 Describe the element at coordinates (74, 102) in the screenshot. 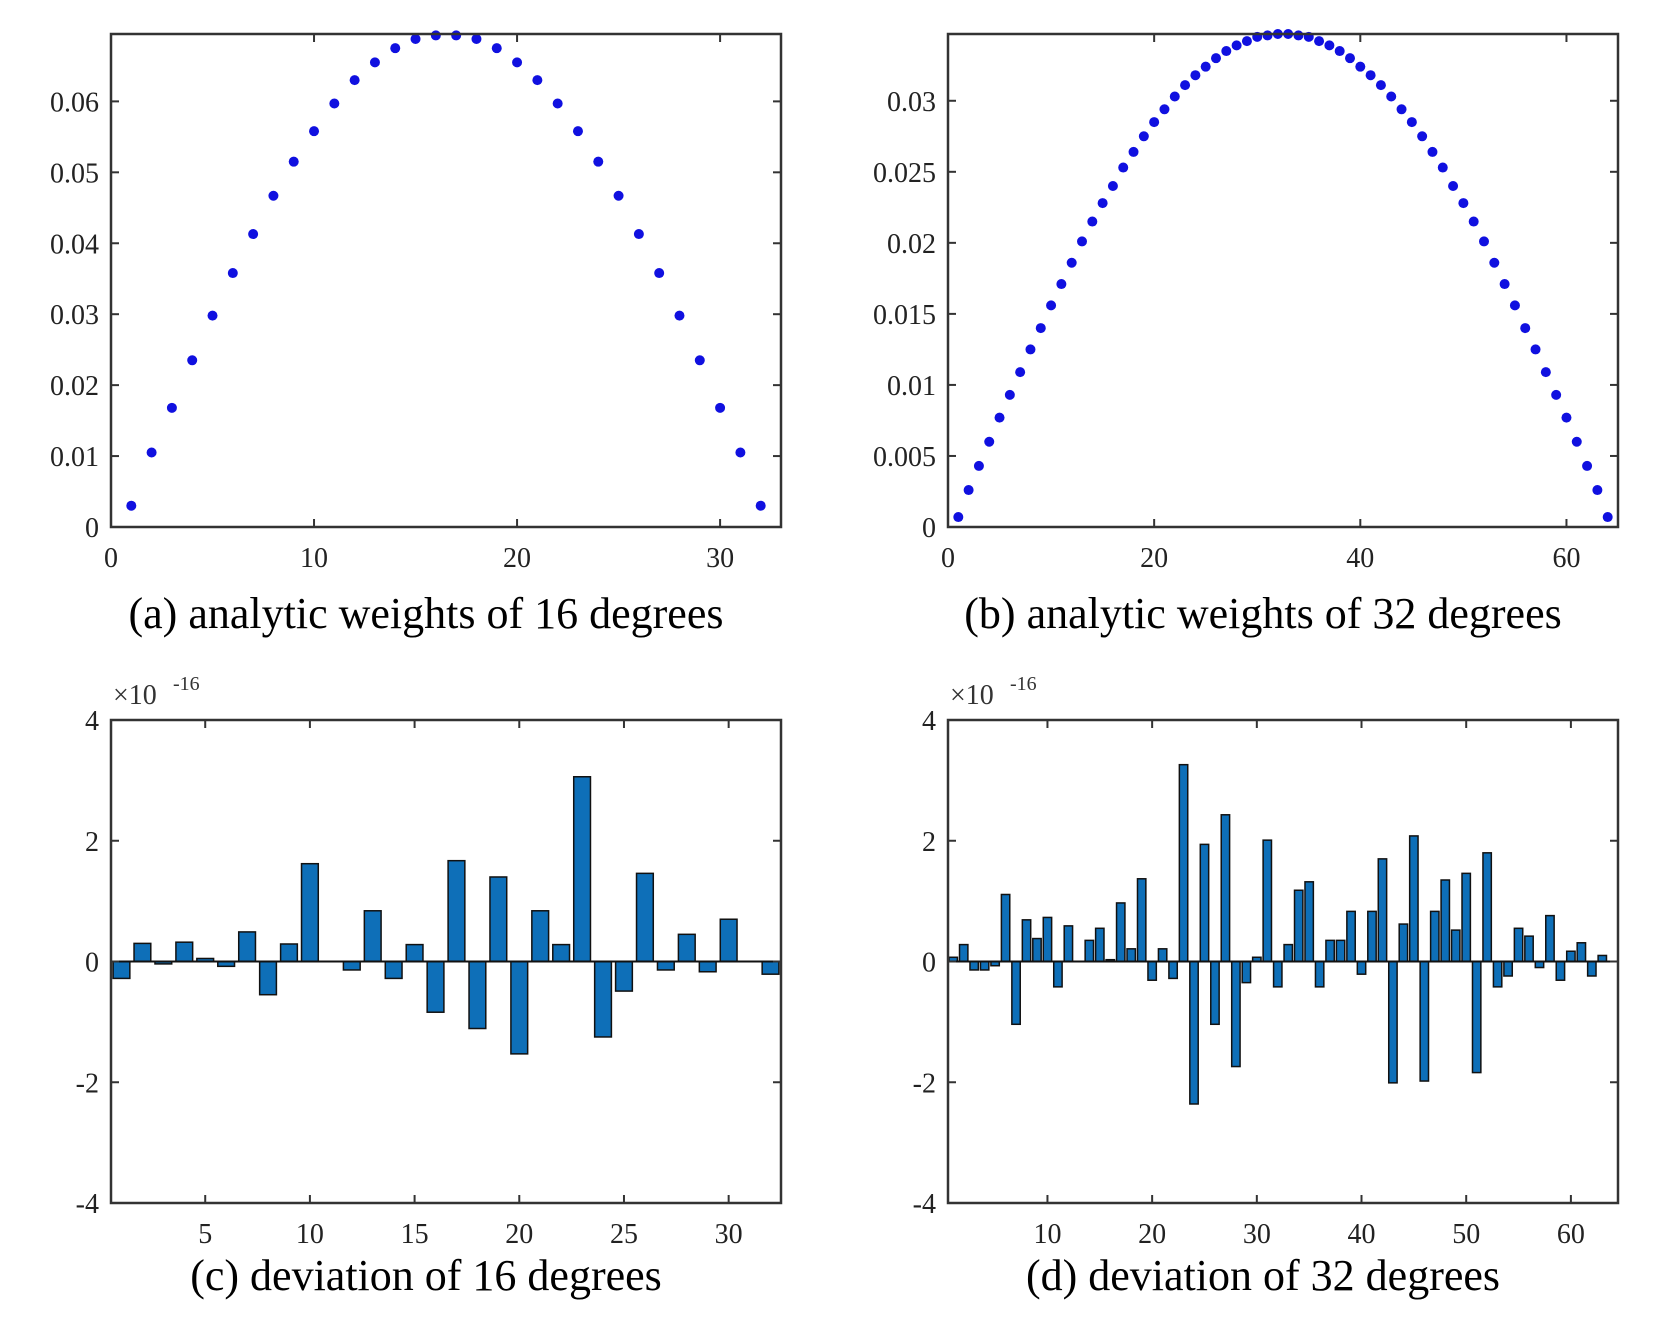

I see `y-tick-label: 0.06` at that location.